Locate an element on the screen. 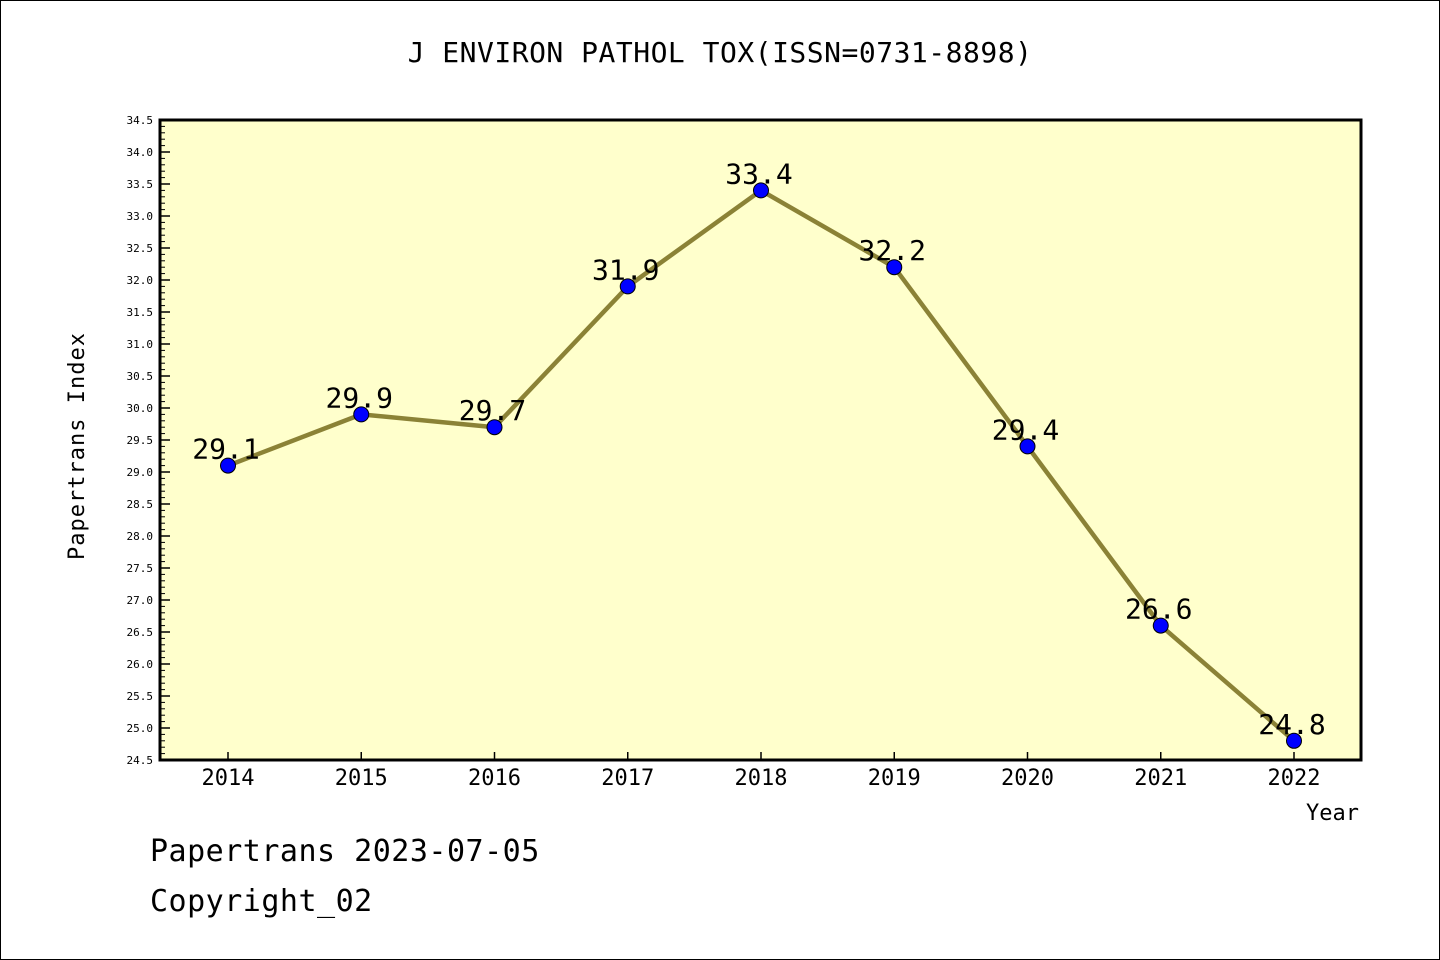 Image resolution: width=1440 pixels, height=960 pixels. y-tick-label: 34.5 is located at coordinates (140, 120).